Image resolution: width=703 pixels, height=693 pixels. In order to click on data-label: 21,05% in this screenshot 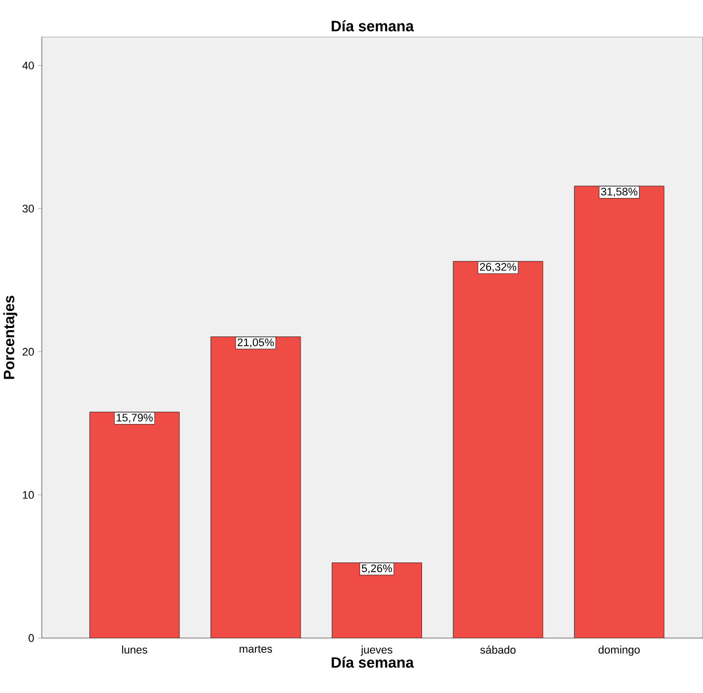, I will do `click(256, 343)`.